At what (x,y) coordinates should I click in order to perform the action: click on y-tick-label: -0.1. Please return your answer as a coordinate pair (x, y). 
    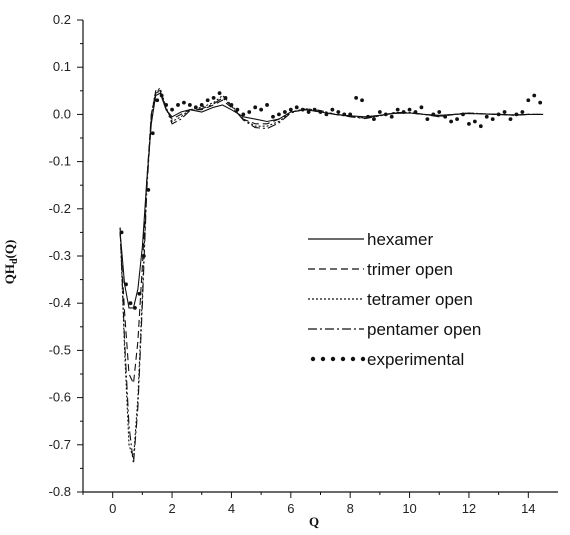
    Looking at the image, I should click on (60, 161).